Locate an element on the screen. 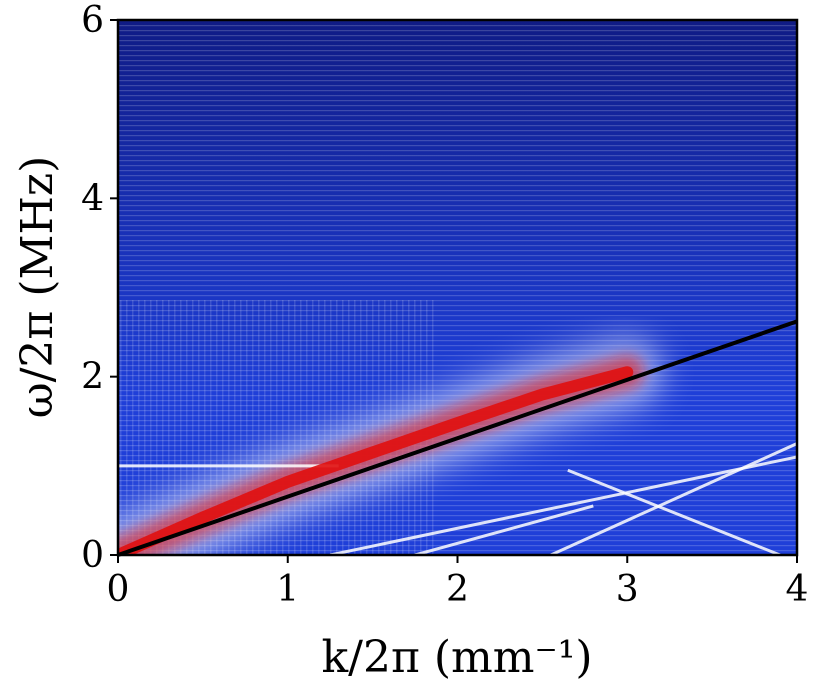 The height and width of the screenshot is (693, 831). x-axis-title: k/2π (mm⁻¹) is located at coordinates (456, 657).